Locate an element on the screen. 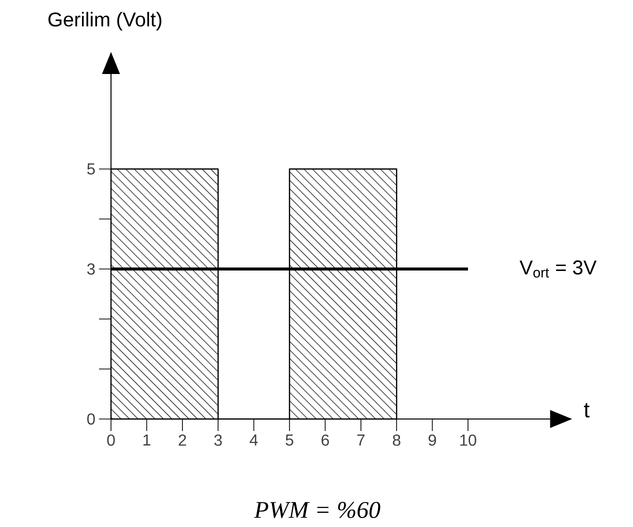 The height and width of the screenshot is (527, 633). x-tick-label: 8 is located at coordinates (396, 440).